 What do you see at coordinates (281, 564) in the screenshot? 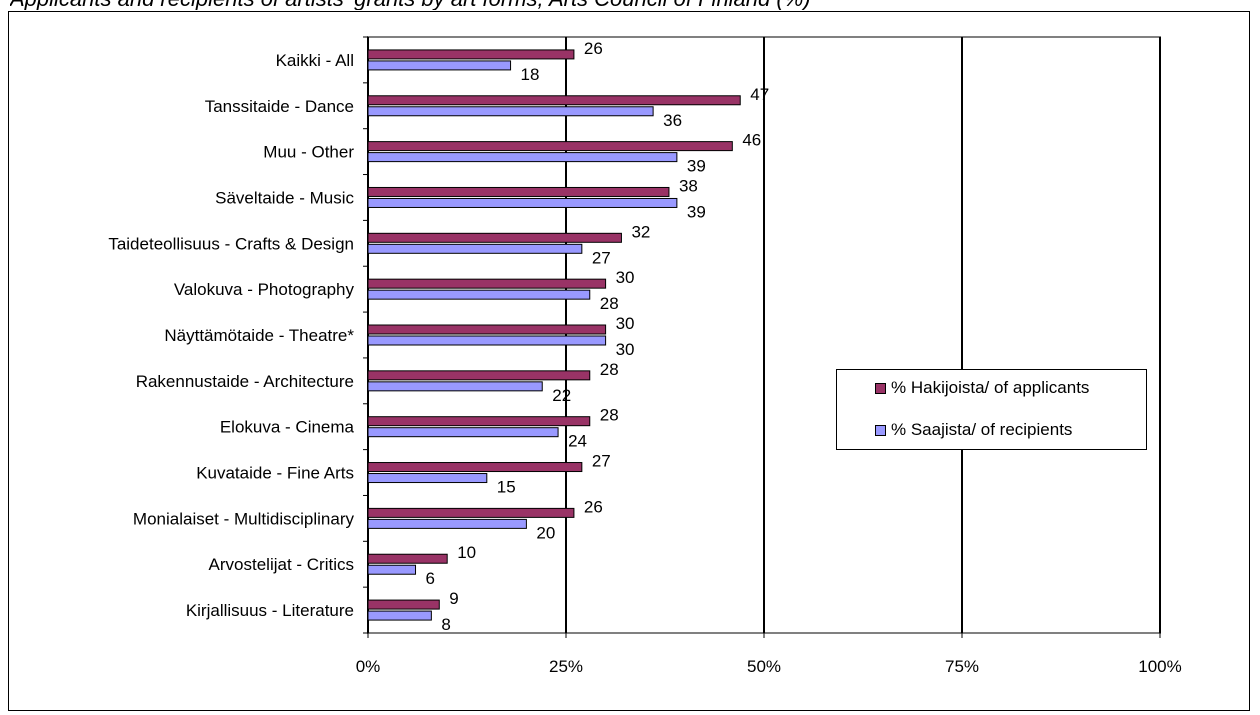
I see `category-label: Arvostelijat - Critics` at bounding box center [281, 564].